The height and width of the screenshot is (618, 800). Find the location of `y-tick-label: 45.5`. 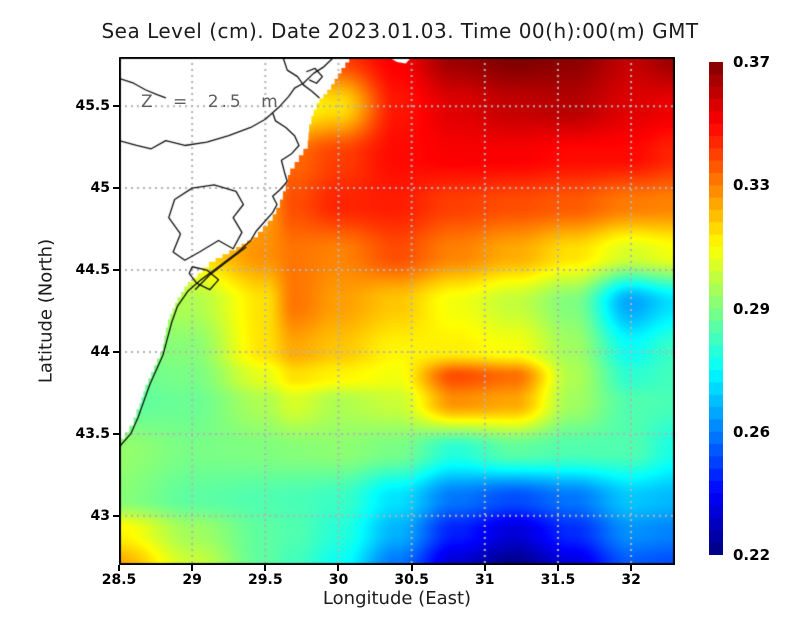

y-tick-label: 45.5 is located at coordinates (92, 106).